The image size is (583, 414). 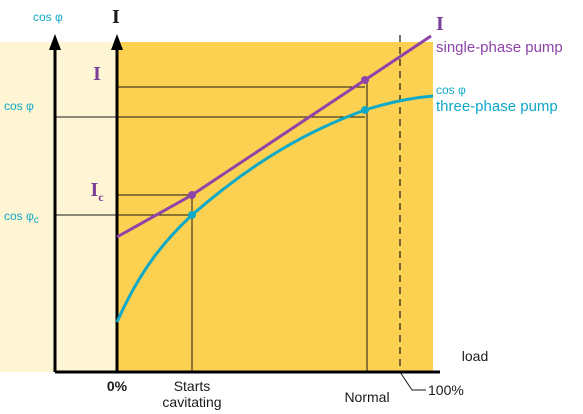 What do you see at coordinates (192, 195) in the screenshot?
I see `point-single-phase-cavitating` at bounding box center [192, 195].